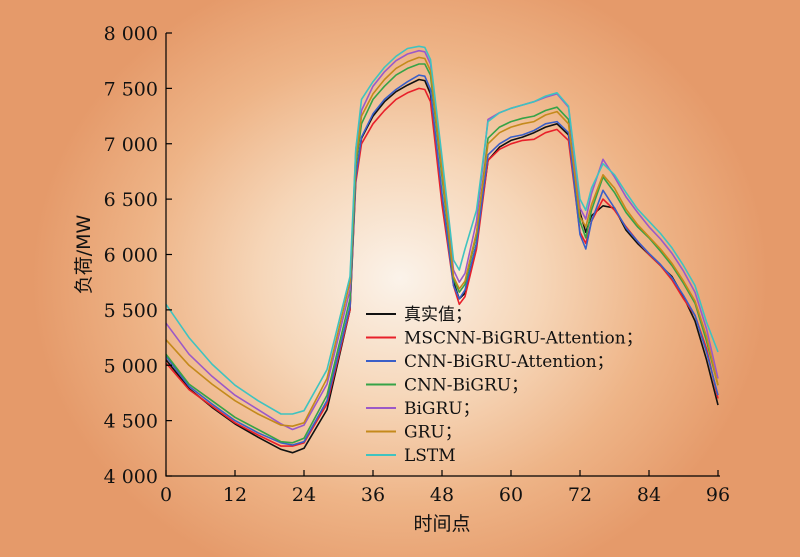 The width and height of the screenshot is (800, 557). I want to click on y-axis-label: 负荷/MW, so click(84, 255).